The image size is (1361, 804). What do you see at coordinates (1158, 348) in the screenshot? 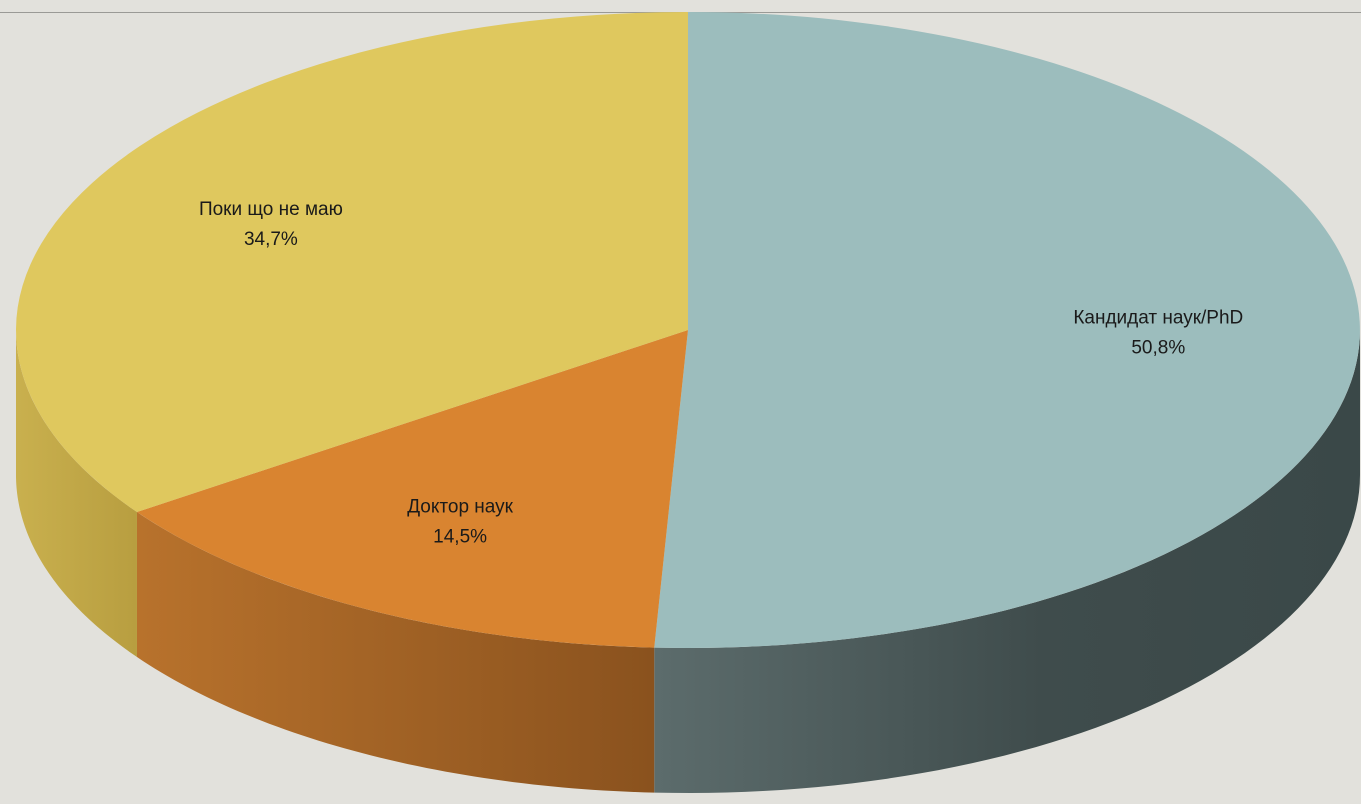
I see `pie-label-value-phd: 50,8%` at bounding box center [1158, 348].